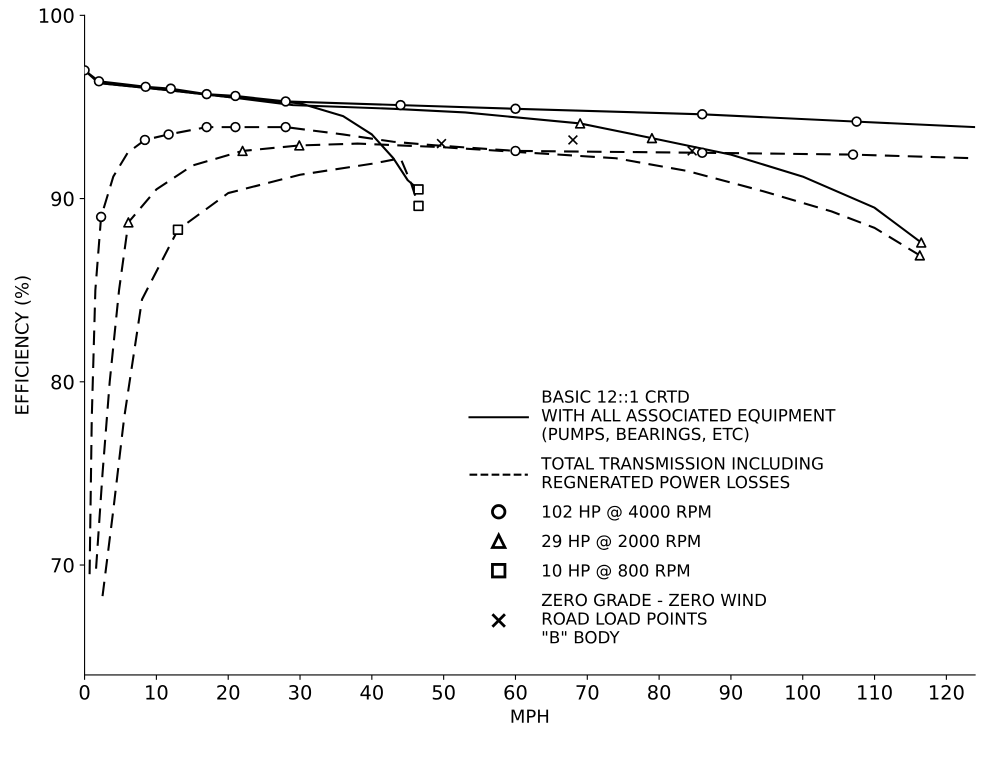  I want to click on y-tick-label: 80, so click(62, 382).